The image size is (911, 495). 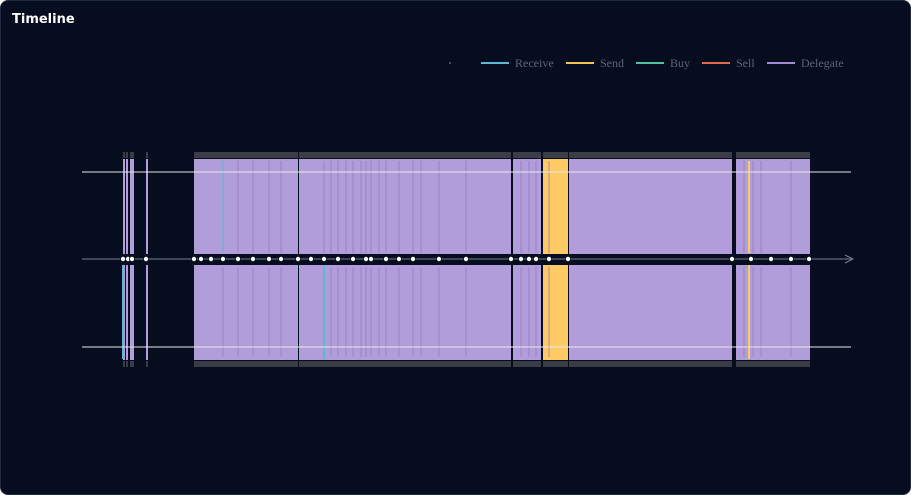 What do you see at coordinates (849, 259) in the screenshot?
I see `axis-arrow` at bounding box center [849, 259].